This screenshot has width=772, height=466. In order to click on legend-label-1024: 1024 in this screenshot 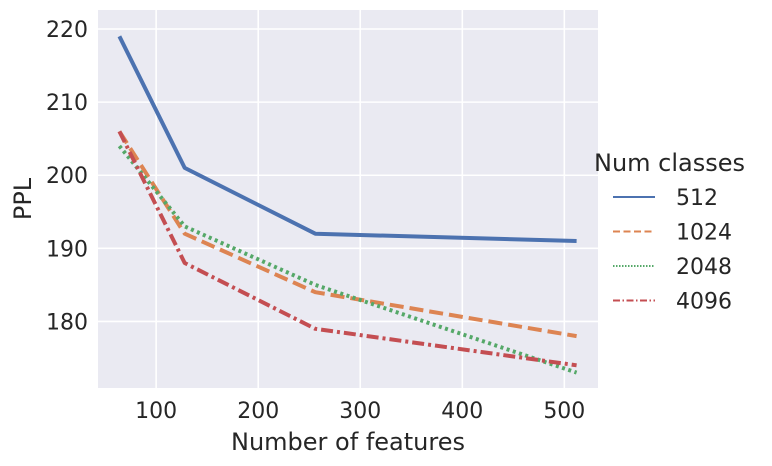, I will do `click(704, 233)`.